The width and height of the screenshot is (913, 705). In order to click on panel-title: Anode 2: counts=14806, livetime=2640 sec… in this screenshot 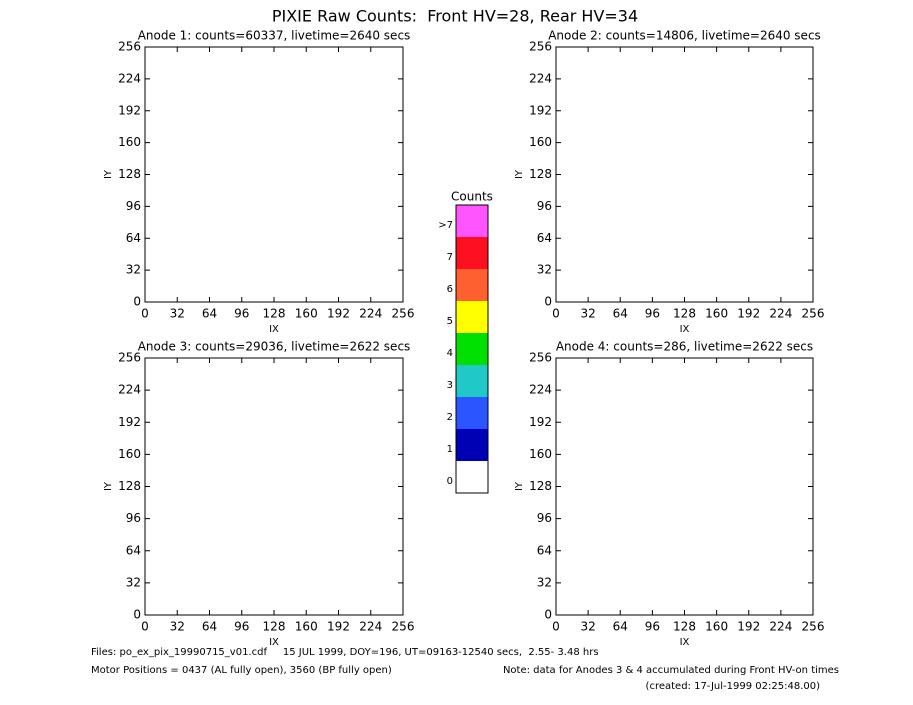, I will do `click(684, 36)`.